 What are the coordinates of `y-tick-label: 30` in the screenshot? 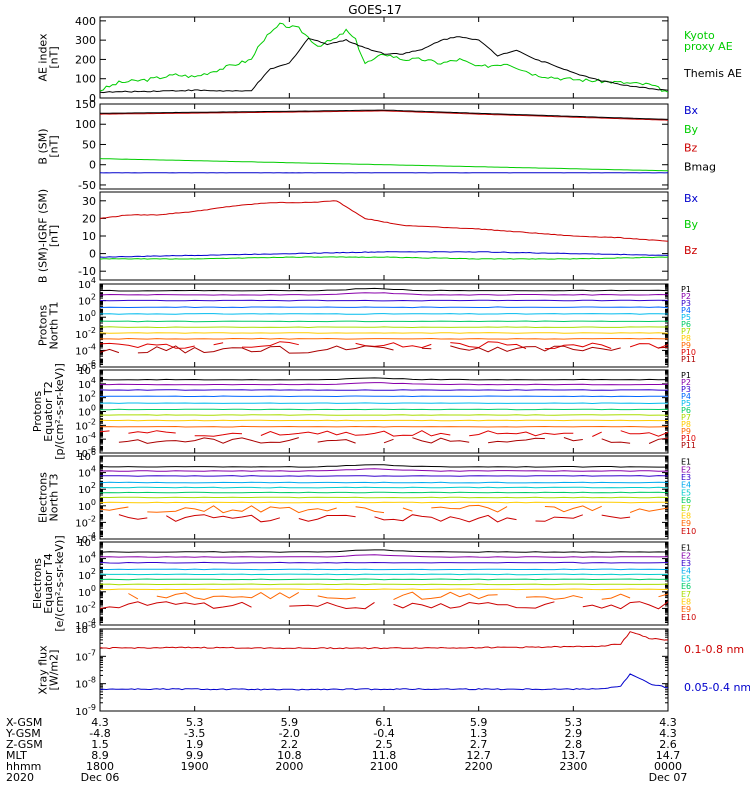 It's located at (89, 201).